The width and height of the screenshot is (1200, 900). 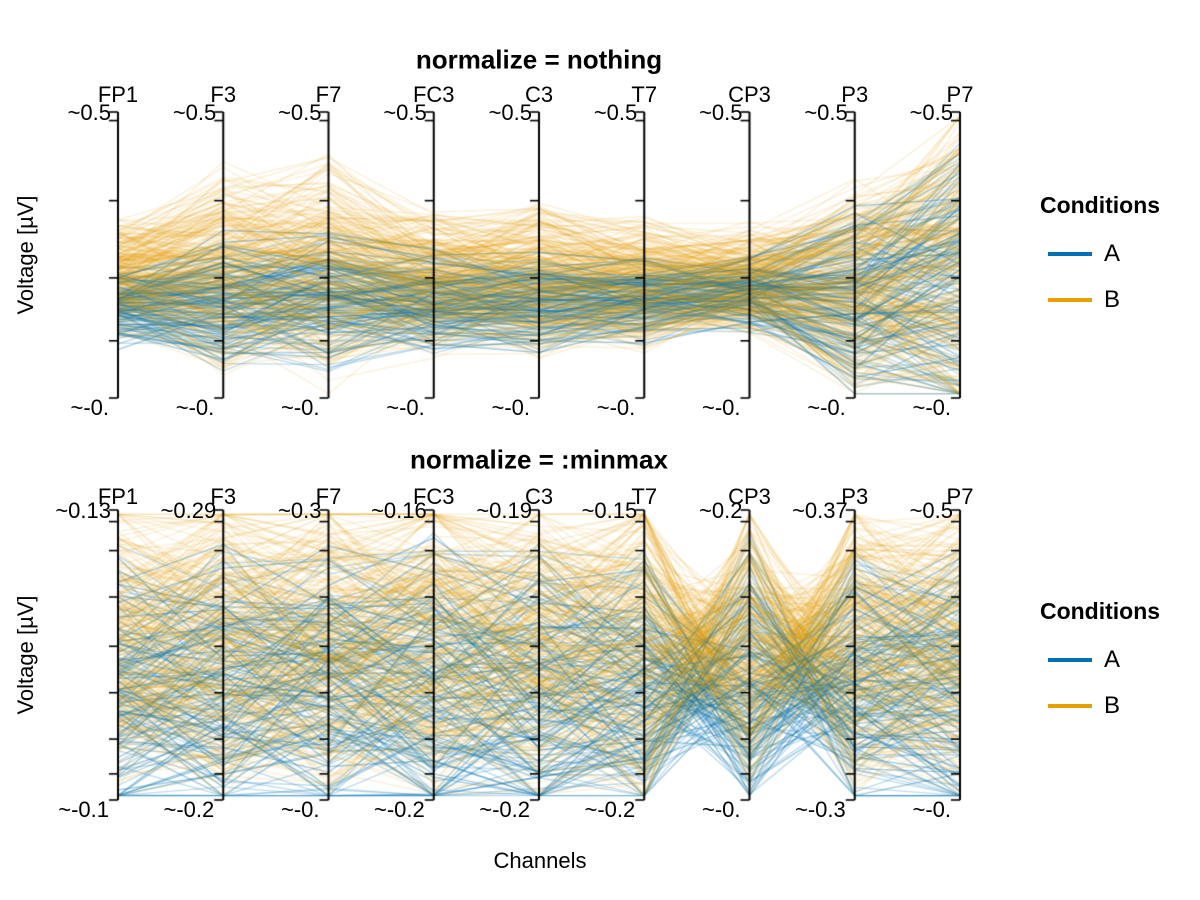 I want to click on axis-top-tick-label: ~0.16, so click(x=399, y=510).